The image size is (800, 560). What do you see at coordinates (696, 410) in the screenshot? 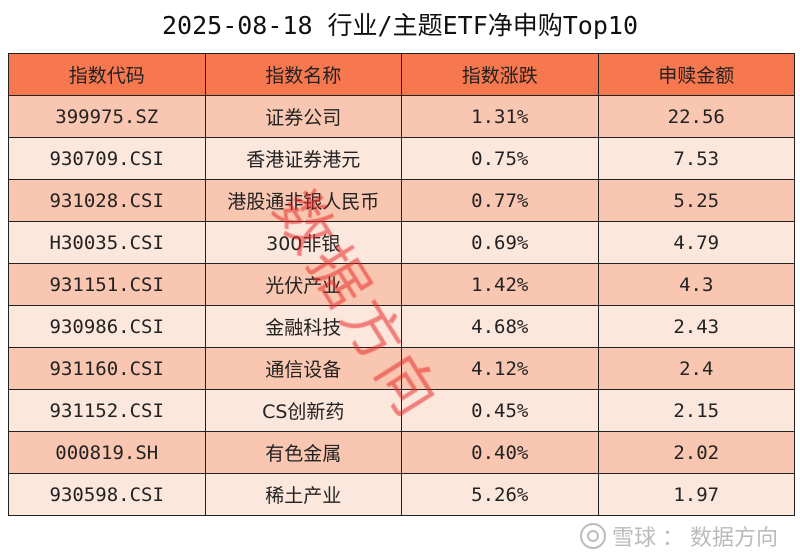
I see `net-amount-cell: 2.15` at bounding box center [696, 410].